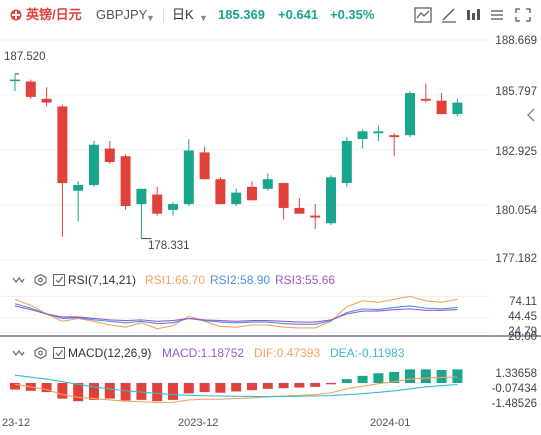 The height and width of the screenshot is (435, 541). Describe the element at coordinates (523, 302) in the screenshot. I see `rsi-level-label: 74.11` at that location.